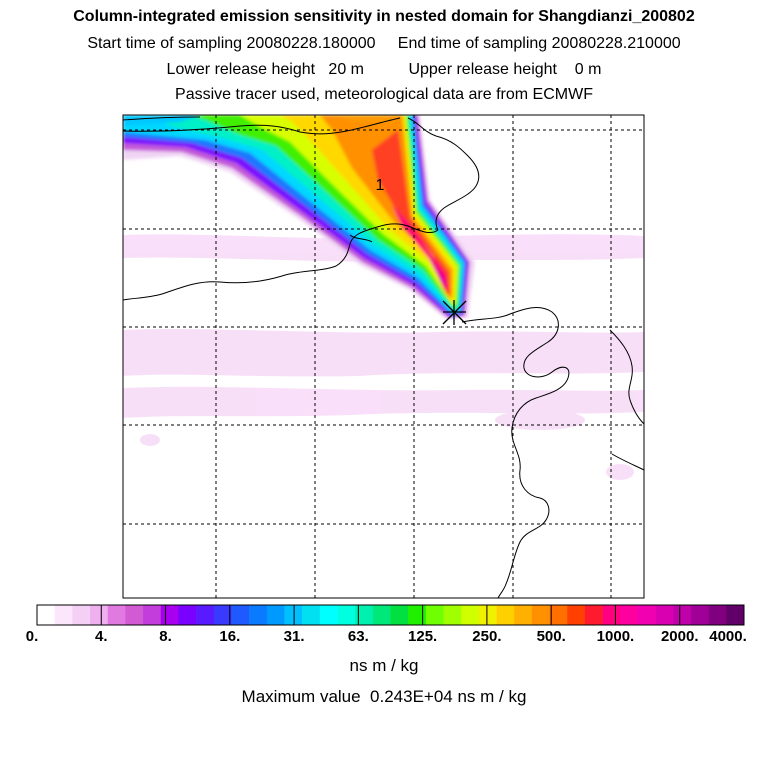 The image size is (768, 768). I want to click on colorbar-tick-label: 31., so click(294, 636).